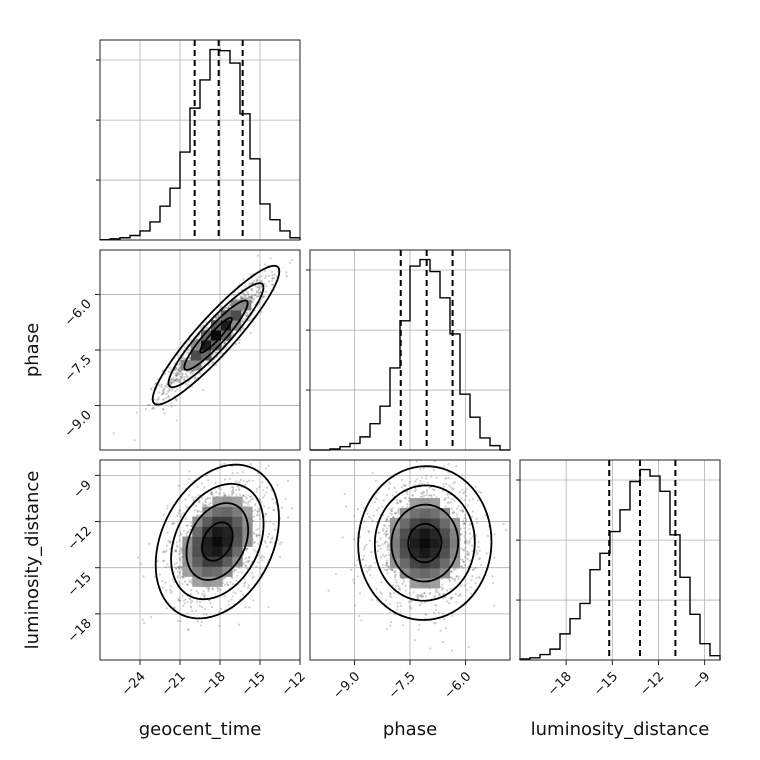  What do you see at coordinates (457, 685) in the screenshot?
I see `x-tick-label-phase: −6.0` at bounding box center [457, 685].